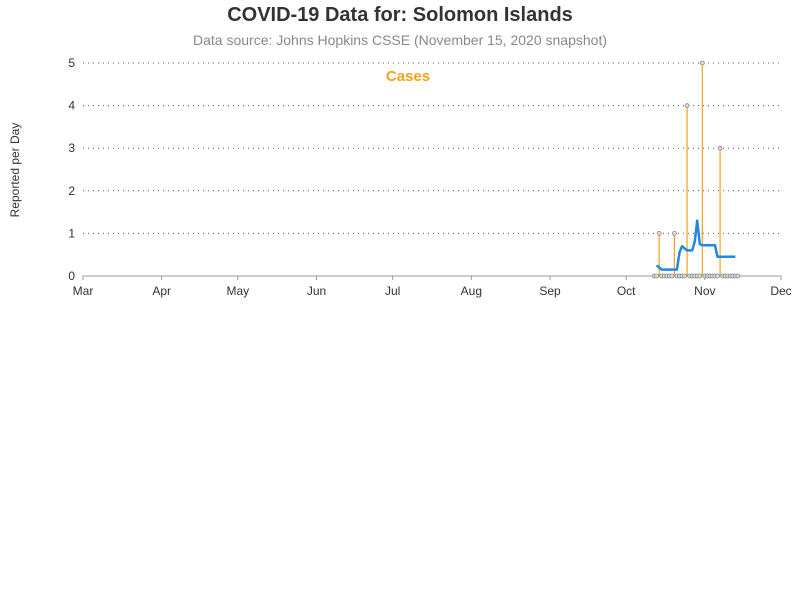  I want to click on x-tick-label: Oct, so click(626, 291).